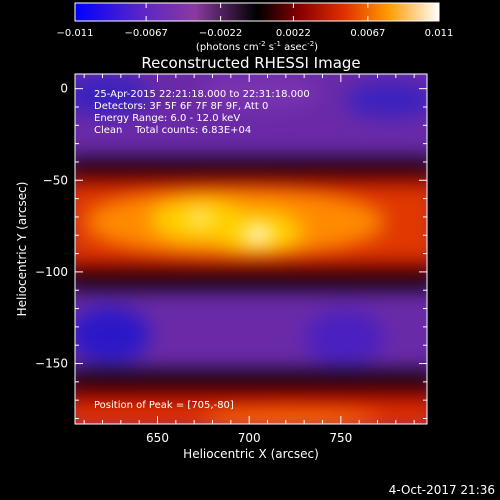  What do you see at coordinates (251, 167) in the screenshot?
I see `band-black-upper` at bounding box center [251, 167].